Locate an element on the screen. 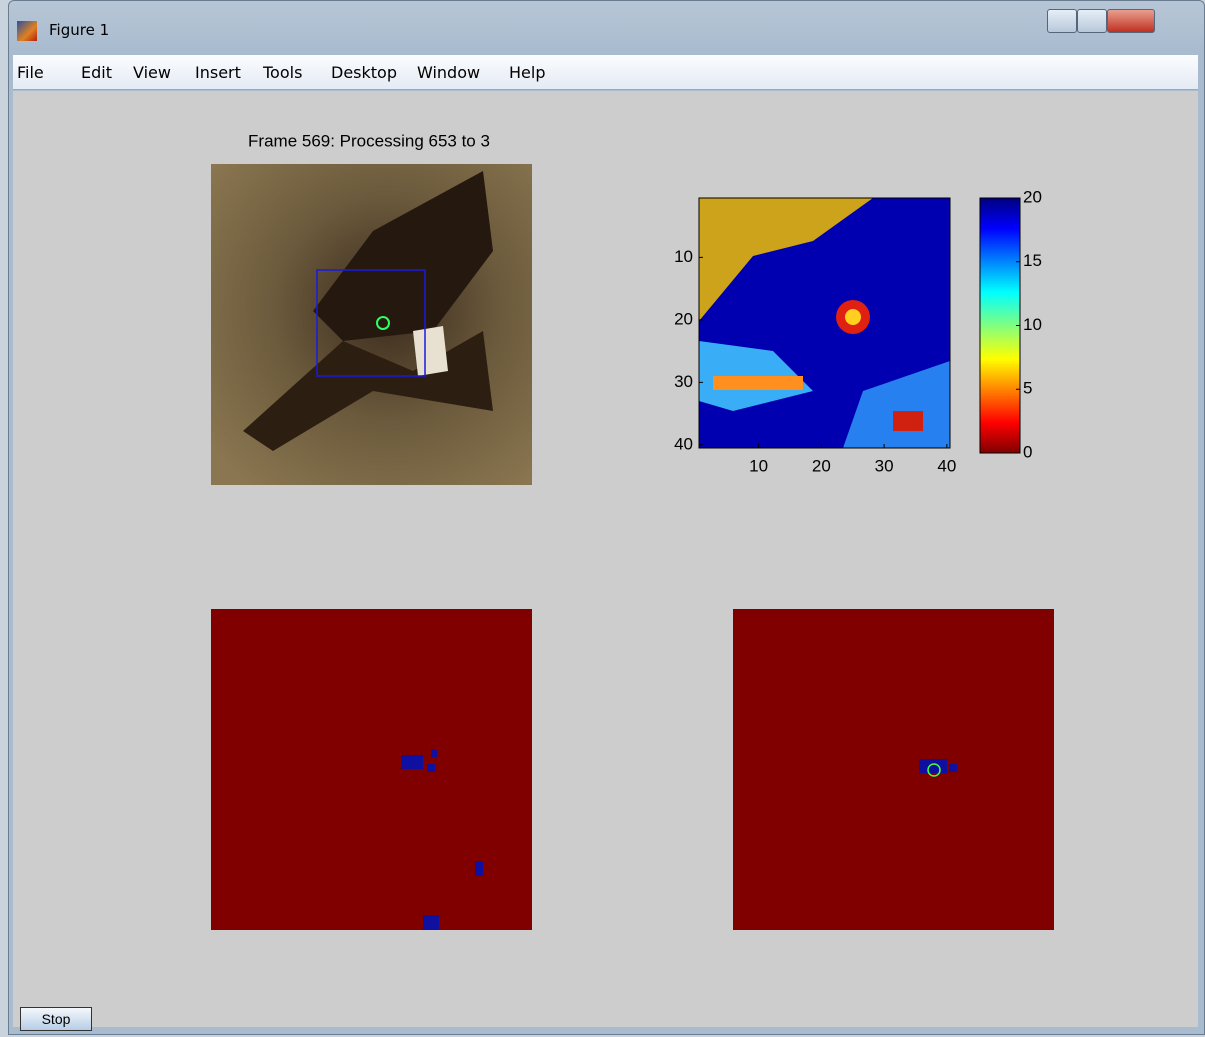 The height and width of the screenshot is (1037, 1205). heatmap-image is located at coordinates (824, 323).